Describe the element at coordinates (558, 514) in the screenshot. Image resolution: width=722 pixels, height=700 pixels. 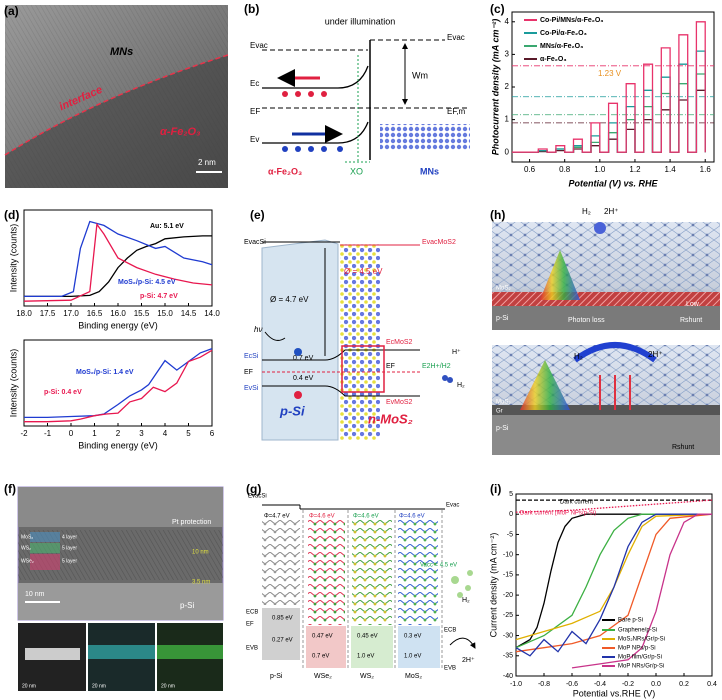
I see `series-name: Dark current (MoP NPs/p-Si)` at that location.